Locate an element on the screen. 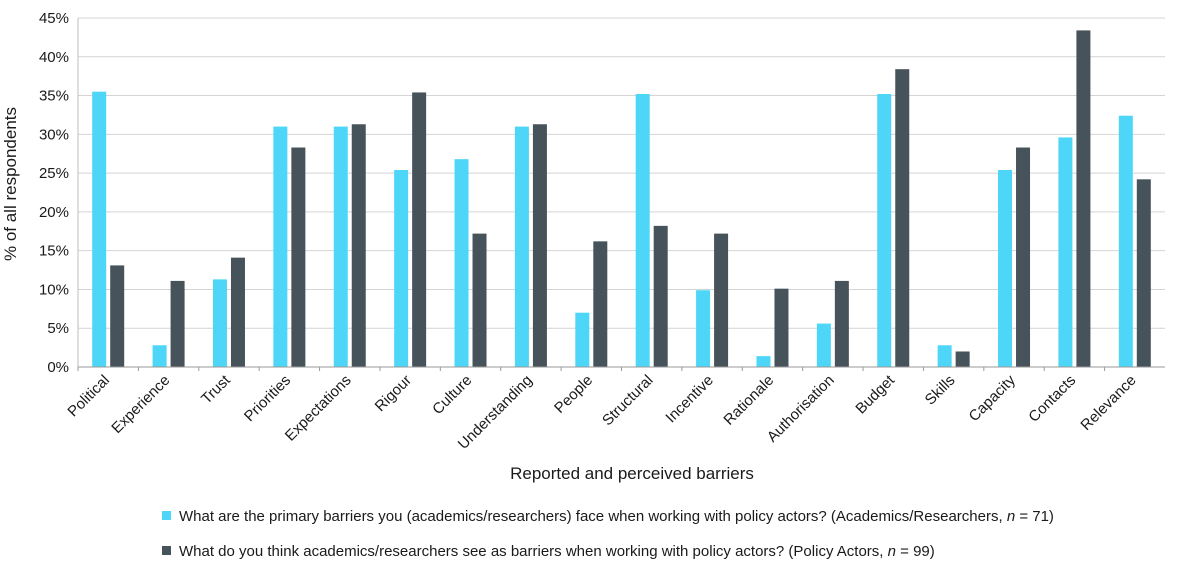 The height and width of the screenshot is (569, 1185). x-tick-label: Priorities is located at coordinates (267, 398).